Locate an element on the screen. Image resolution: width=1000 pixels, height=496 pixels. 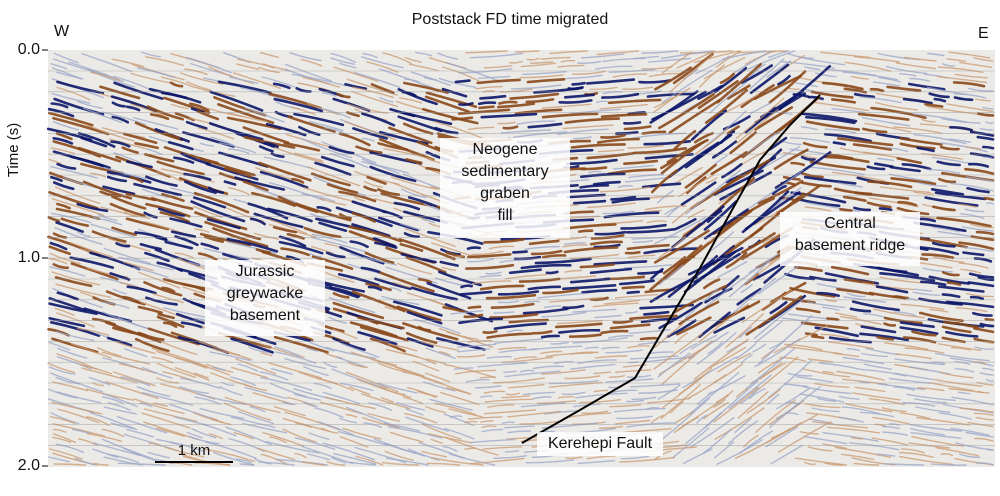
annotation-text: basement ridge is located at coordinates (850, 245).